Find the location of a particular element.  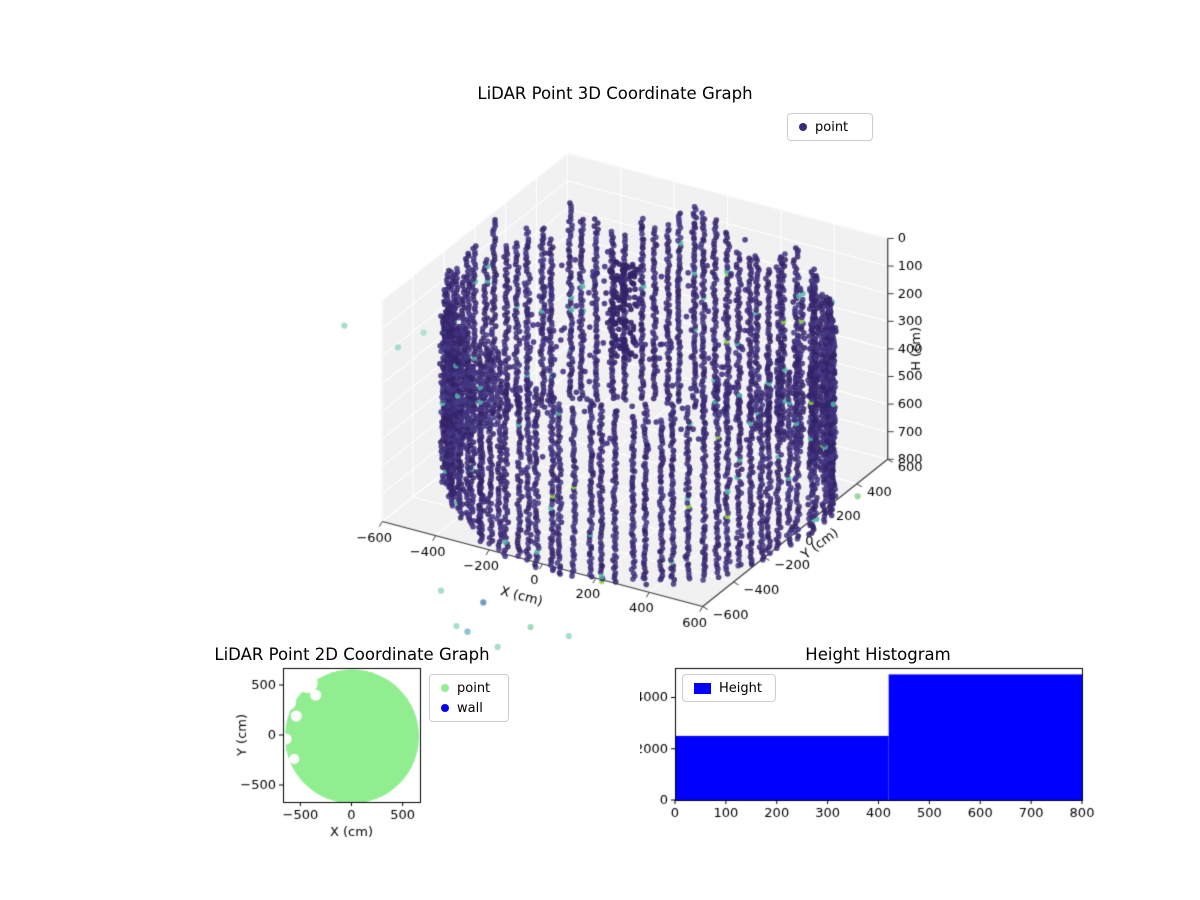

legend-item-point-2d: point is located at coordinates (469, 688).